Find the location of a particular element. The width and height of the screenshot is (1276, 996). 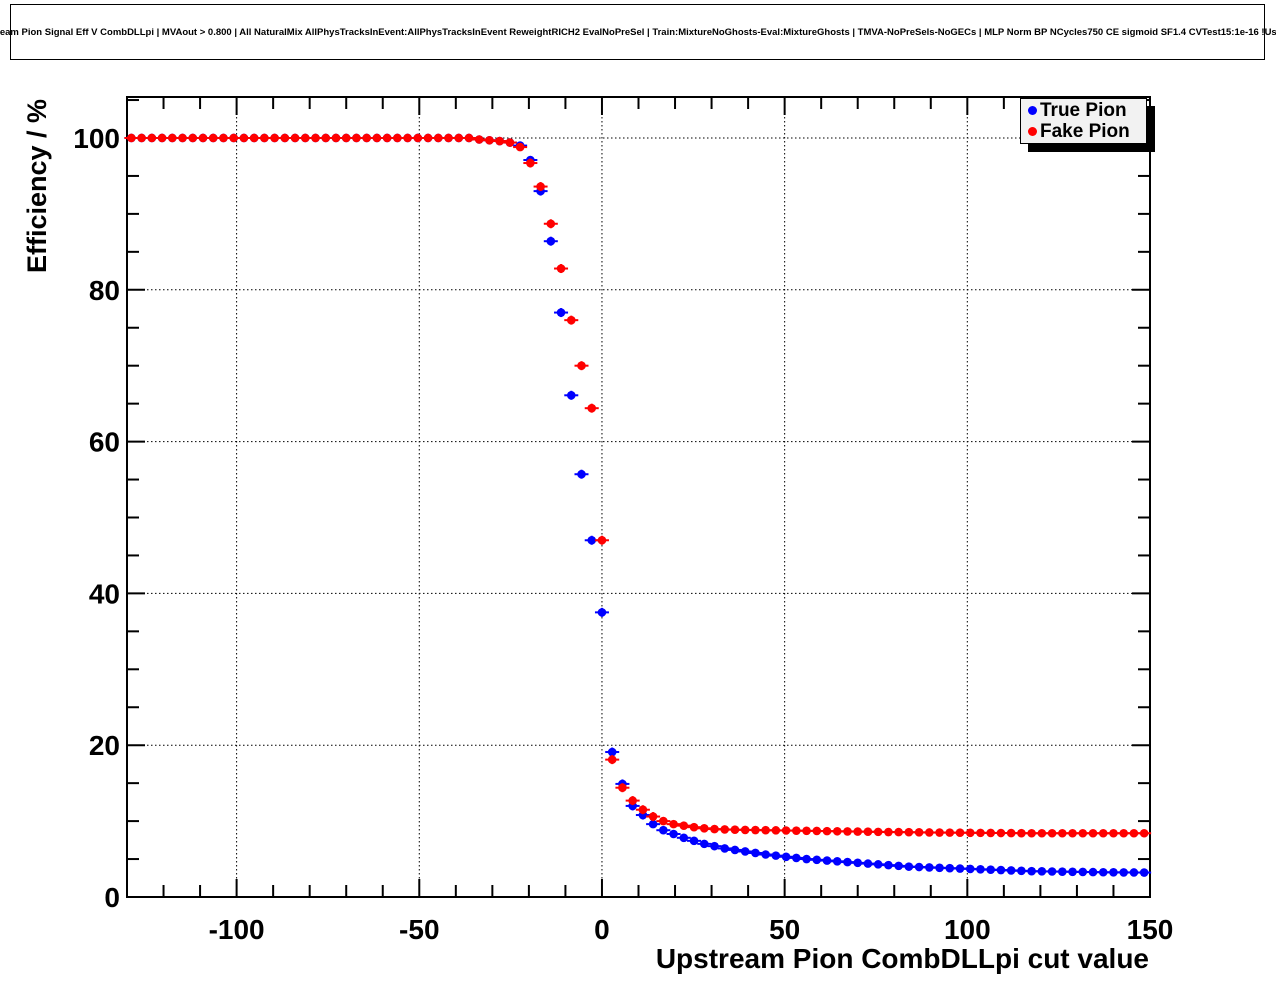

y-tick-label: 20 is located at coordinates (104, 745).